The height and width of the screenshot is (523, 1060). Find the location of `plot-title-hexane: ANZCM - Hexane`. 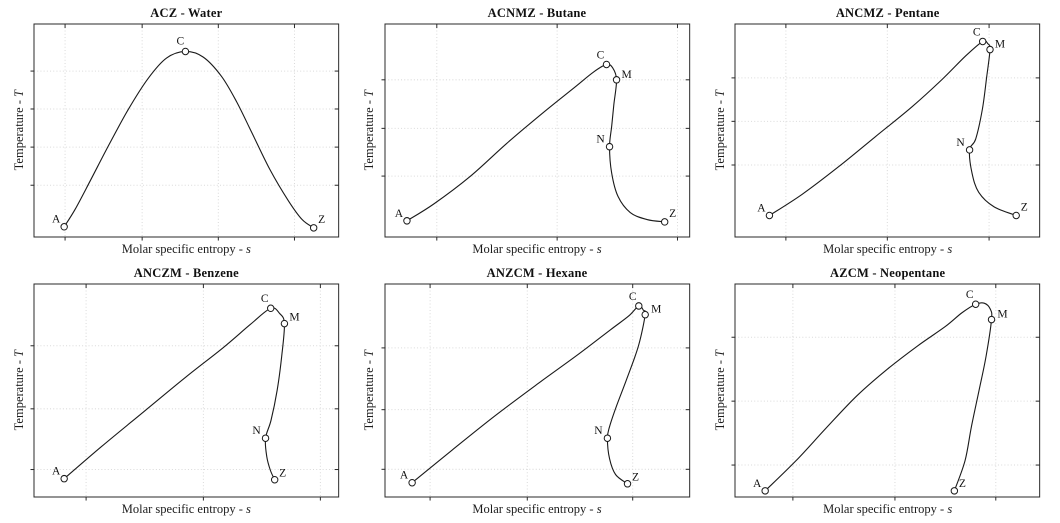

plot-title-hexane: ANZCM - Hexane is located at coordinates (537, 273).